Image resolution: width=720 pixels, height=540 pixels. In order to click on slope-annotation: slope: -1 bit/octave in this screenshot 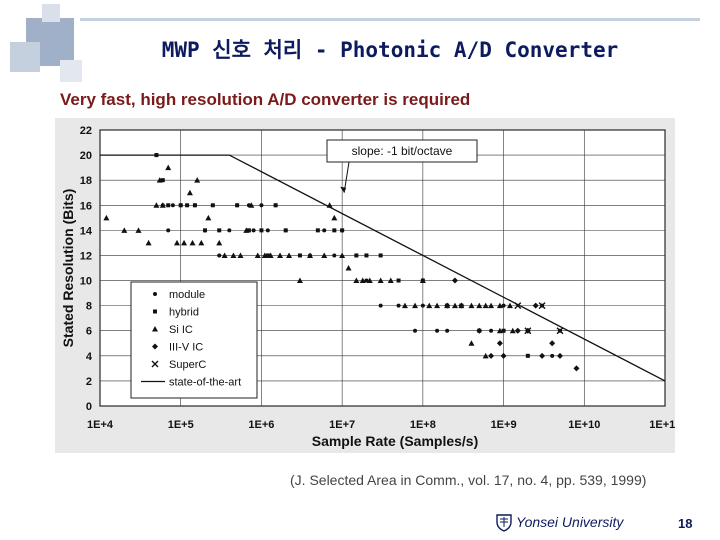, I will do `click(402, 166)`.